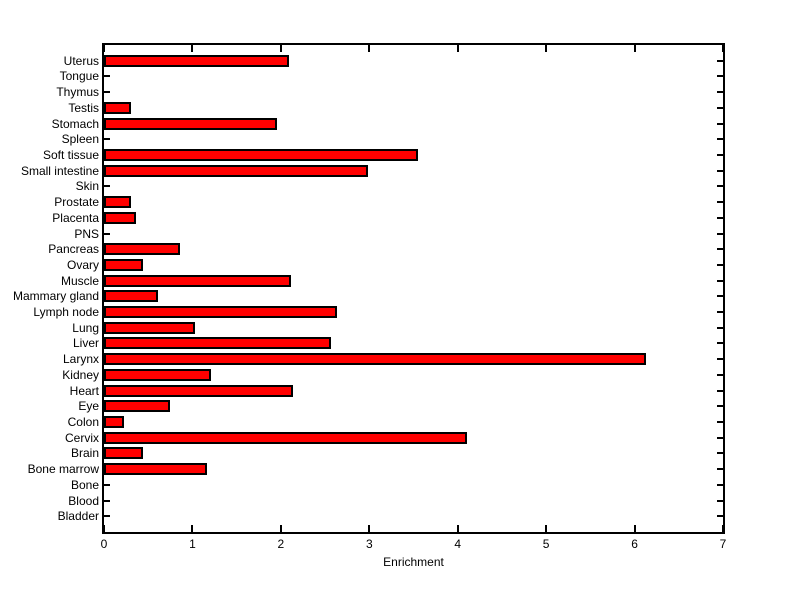  Describe the element at coordinates (218, 343) in the screenshot. I see `bar-liver` at that location.